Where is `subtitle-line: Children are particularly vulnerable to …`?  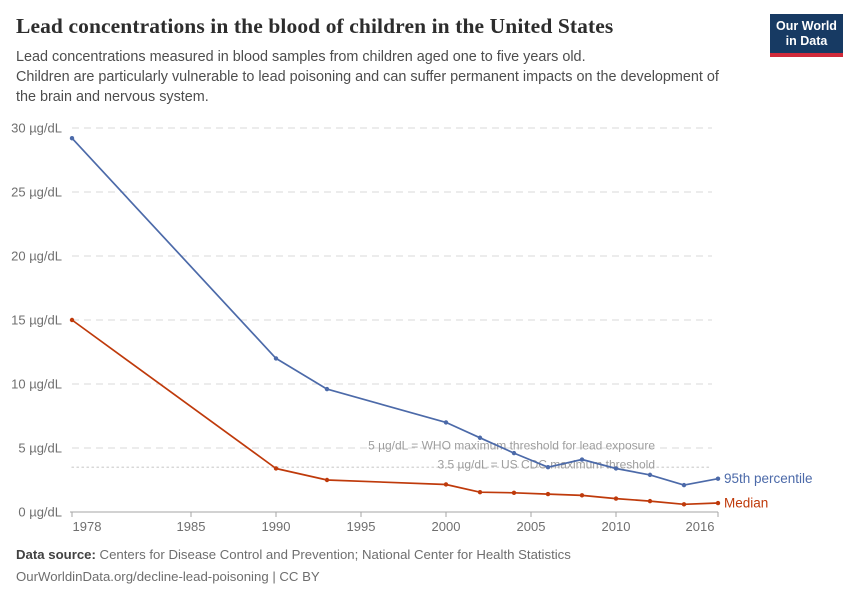
subtitle-line: Children are particularly vulnerable to … is located at coordinates (367, 77).